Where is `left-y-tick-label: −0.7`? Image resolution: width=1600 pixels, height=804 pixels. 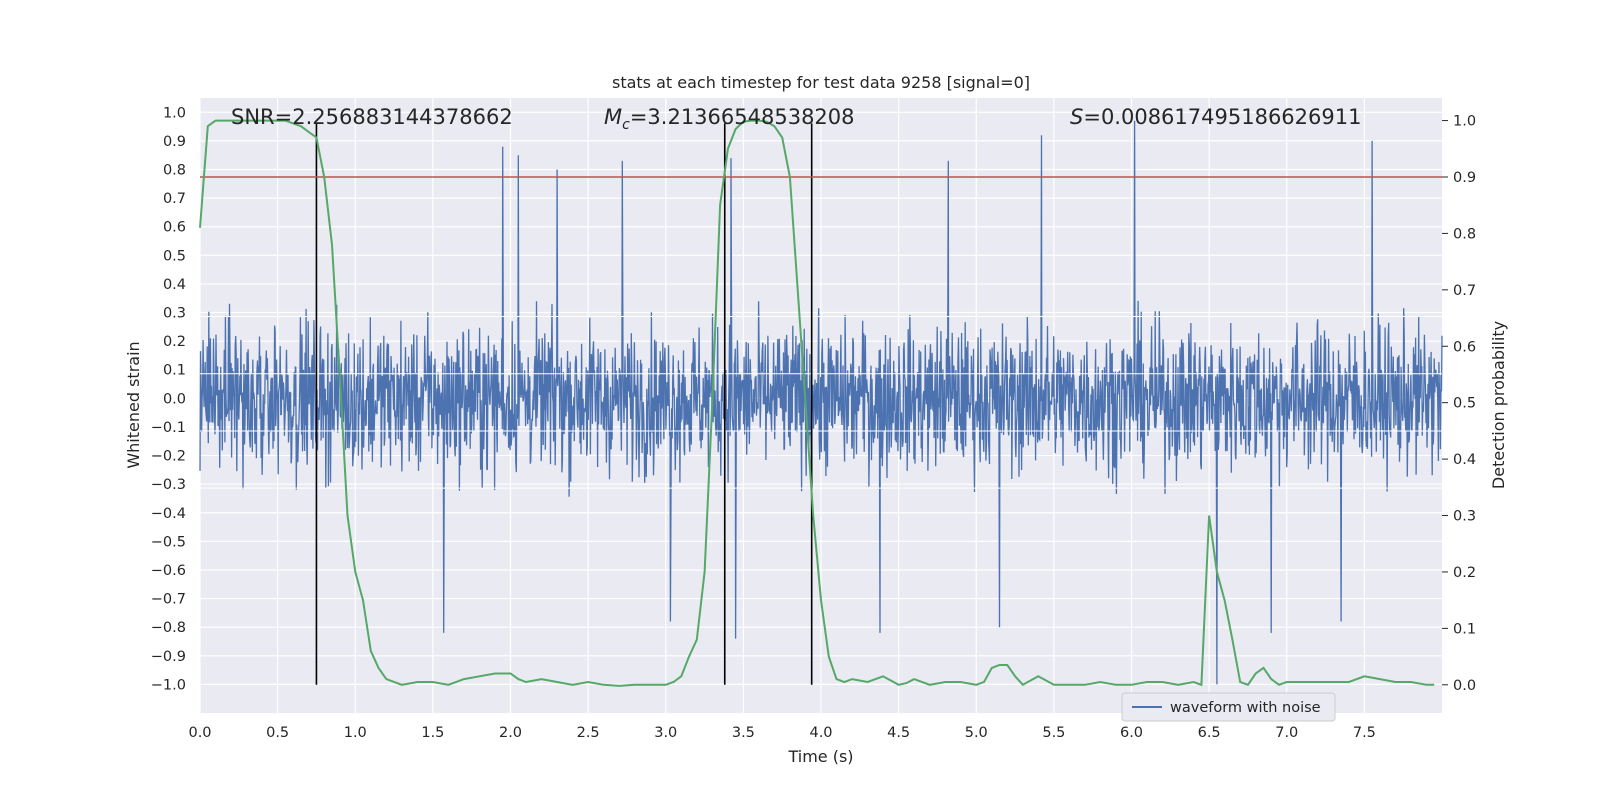 left-y-tick-label: −0.7 is located at coordinates (168, 600).